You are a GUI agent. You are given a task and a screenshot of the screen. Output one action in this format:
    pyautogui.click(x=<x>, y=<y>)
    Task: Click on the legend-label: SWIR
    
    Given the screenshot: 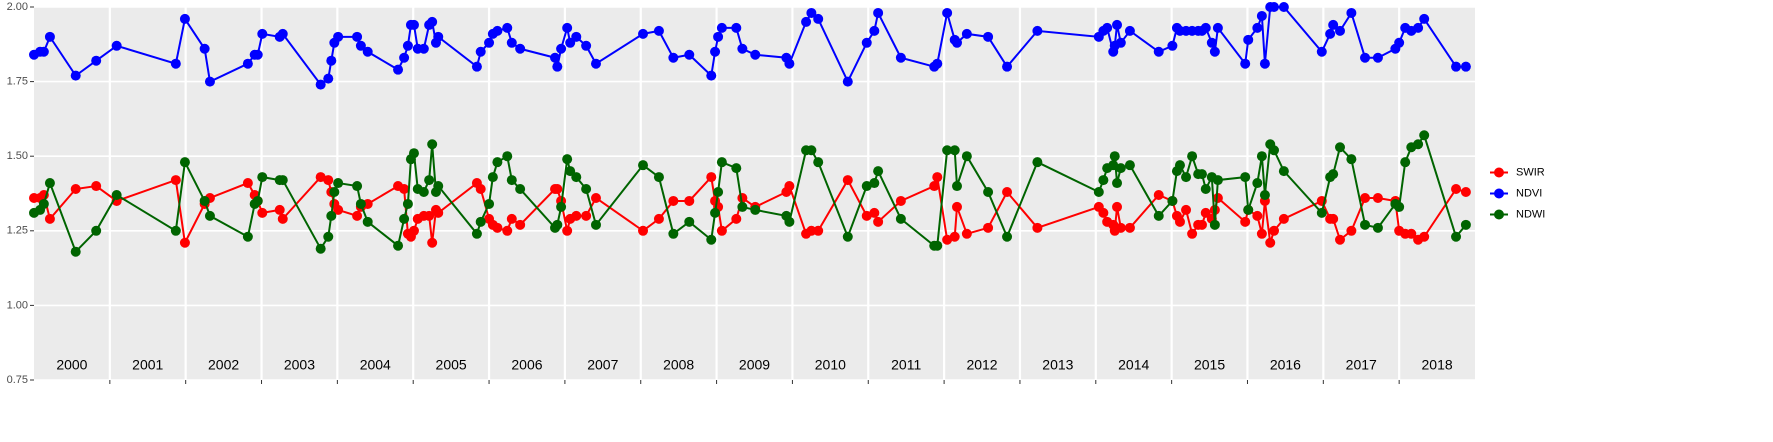 What is the action you would take?
    pyautogui.click(x=1530, y=172)
    